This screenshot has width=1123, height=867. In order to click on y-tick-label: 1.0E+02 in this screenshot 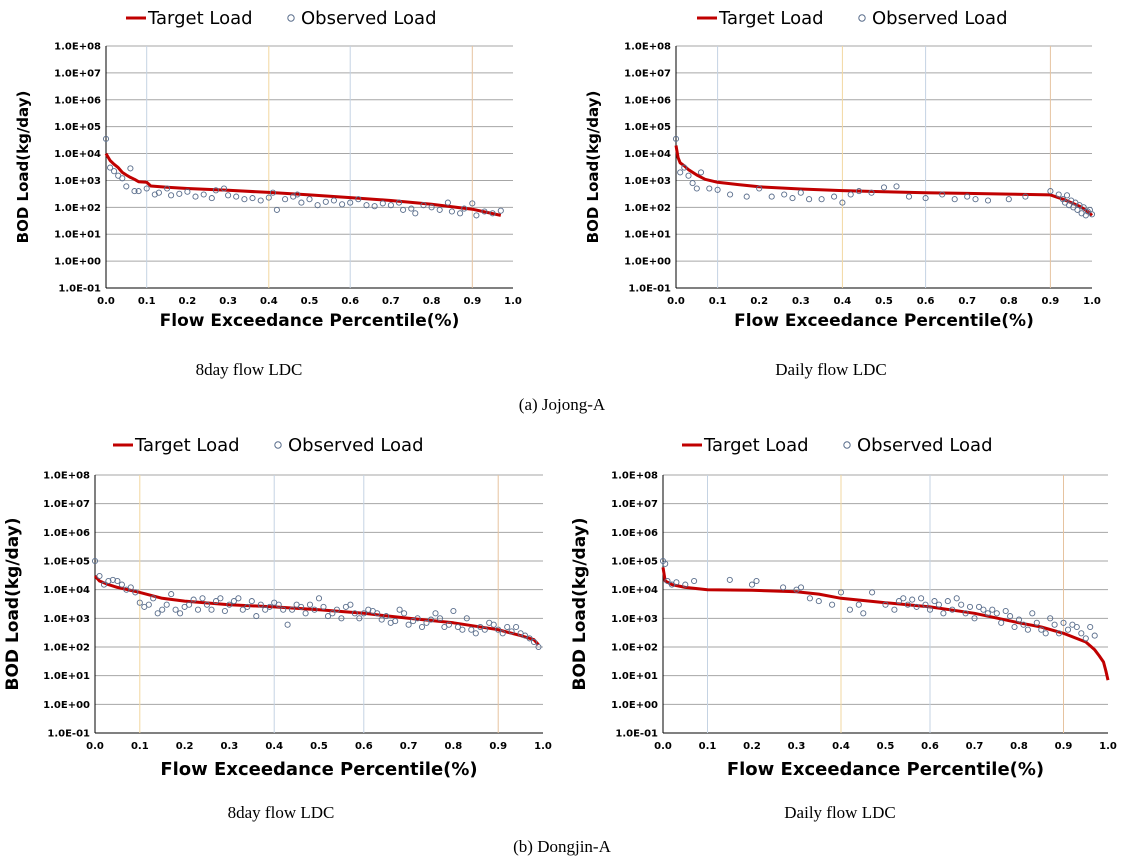, I will do `click(66, 648)`.